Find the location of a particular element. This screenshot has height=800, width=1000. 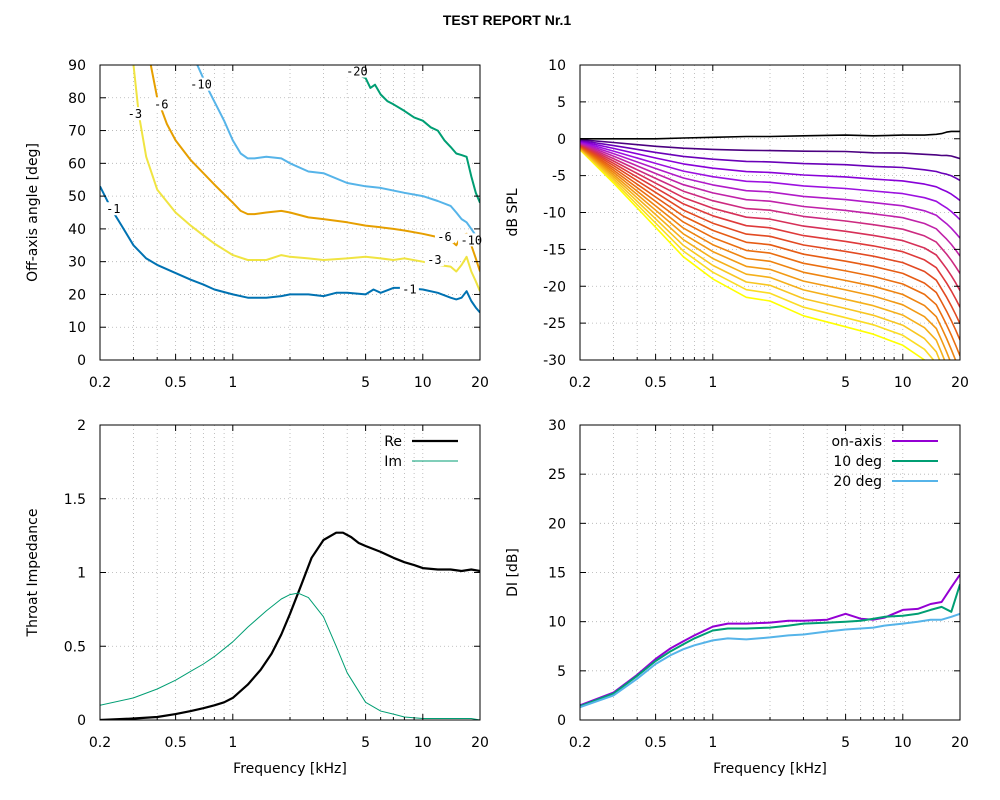

y-axis-label: Throat Impedance is located at coordinates (33, 573).